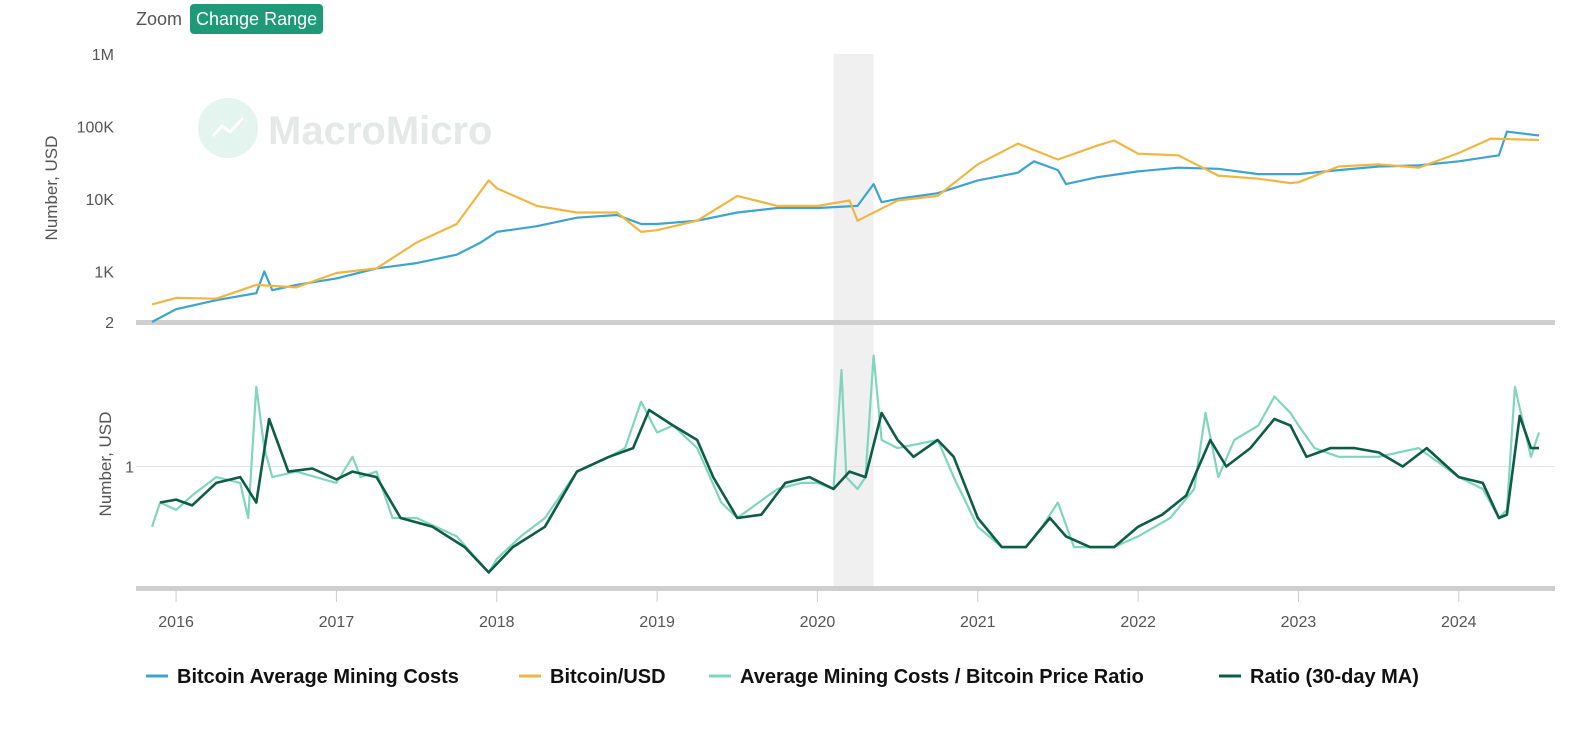  I want to click on watermark-logo-icon, so click(228, 128).